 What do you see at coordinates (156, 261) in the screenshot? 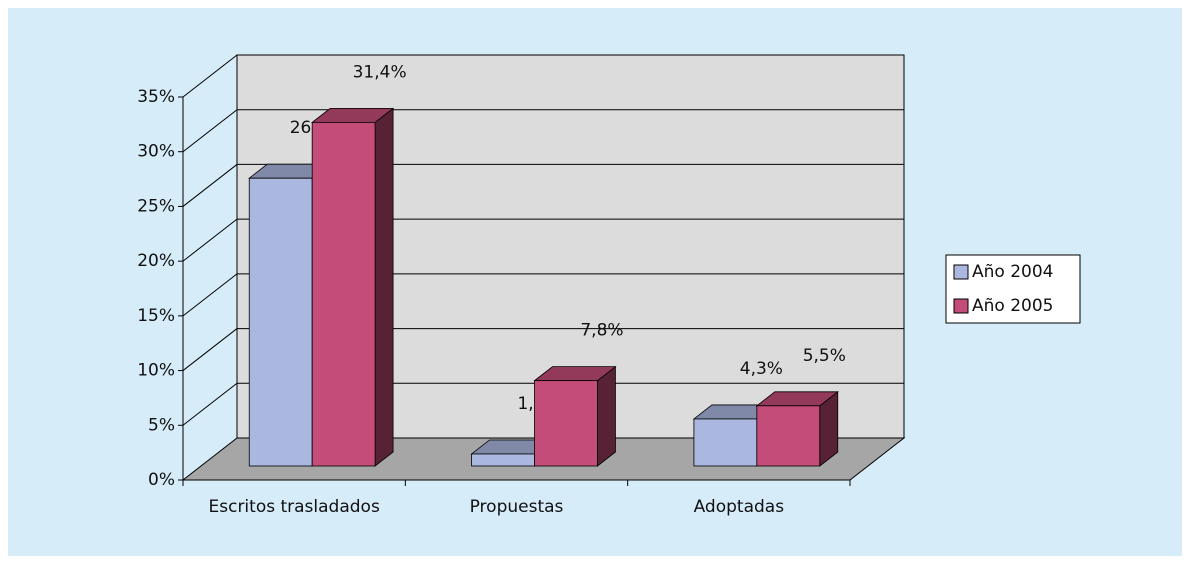
I see `y-tick-label: 20%` at bounding box center [156, 261].